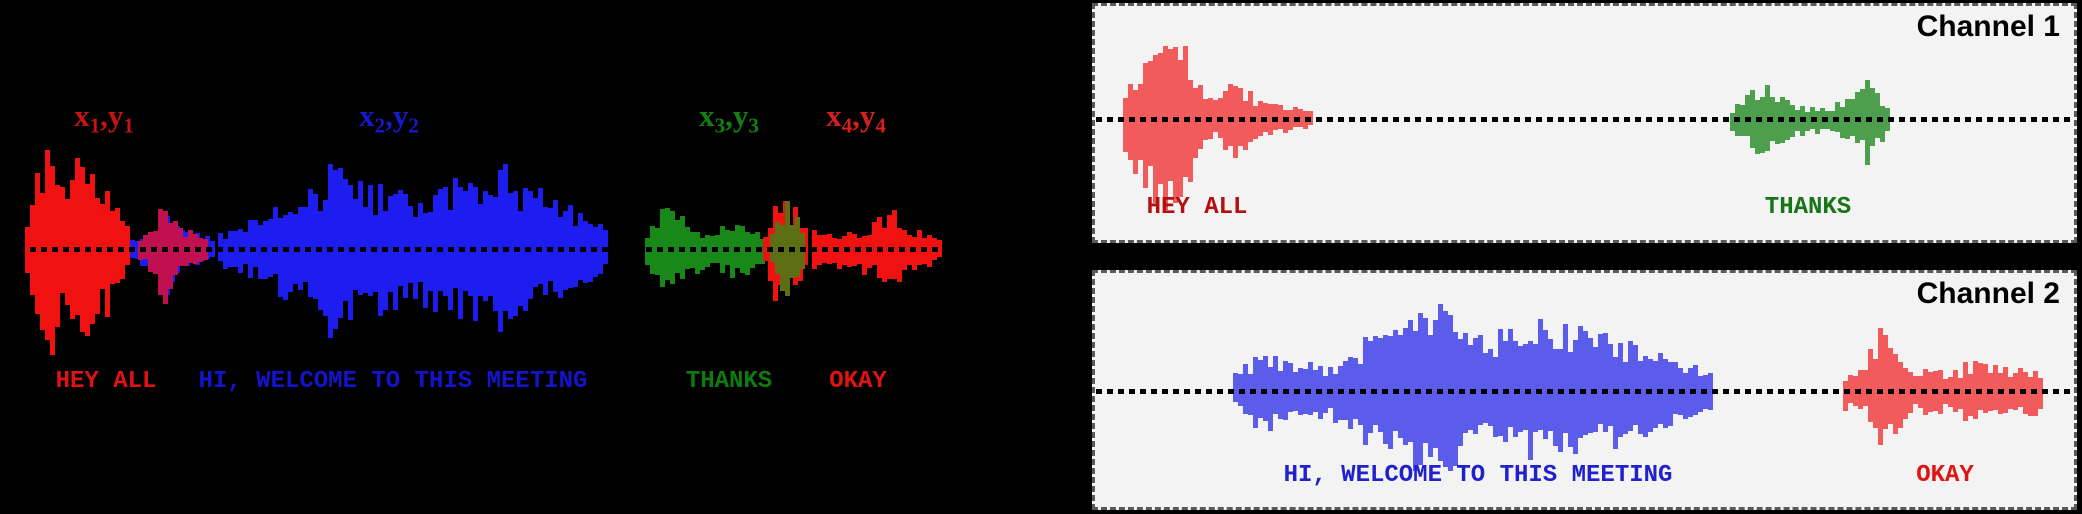 The width and height of the screenshot is (2082, 514). I want to click on channel2-title: Channel 2, so click(1988, 293).